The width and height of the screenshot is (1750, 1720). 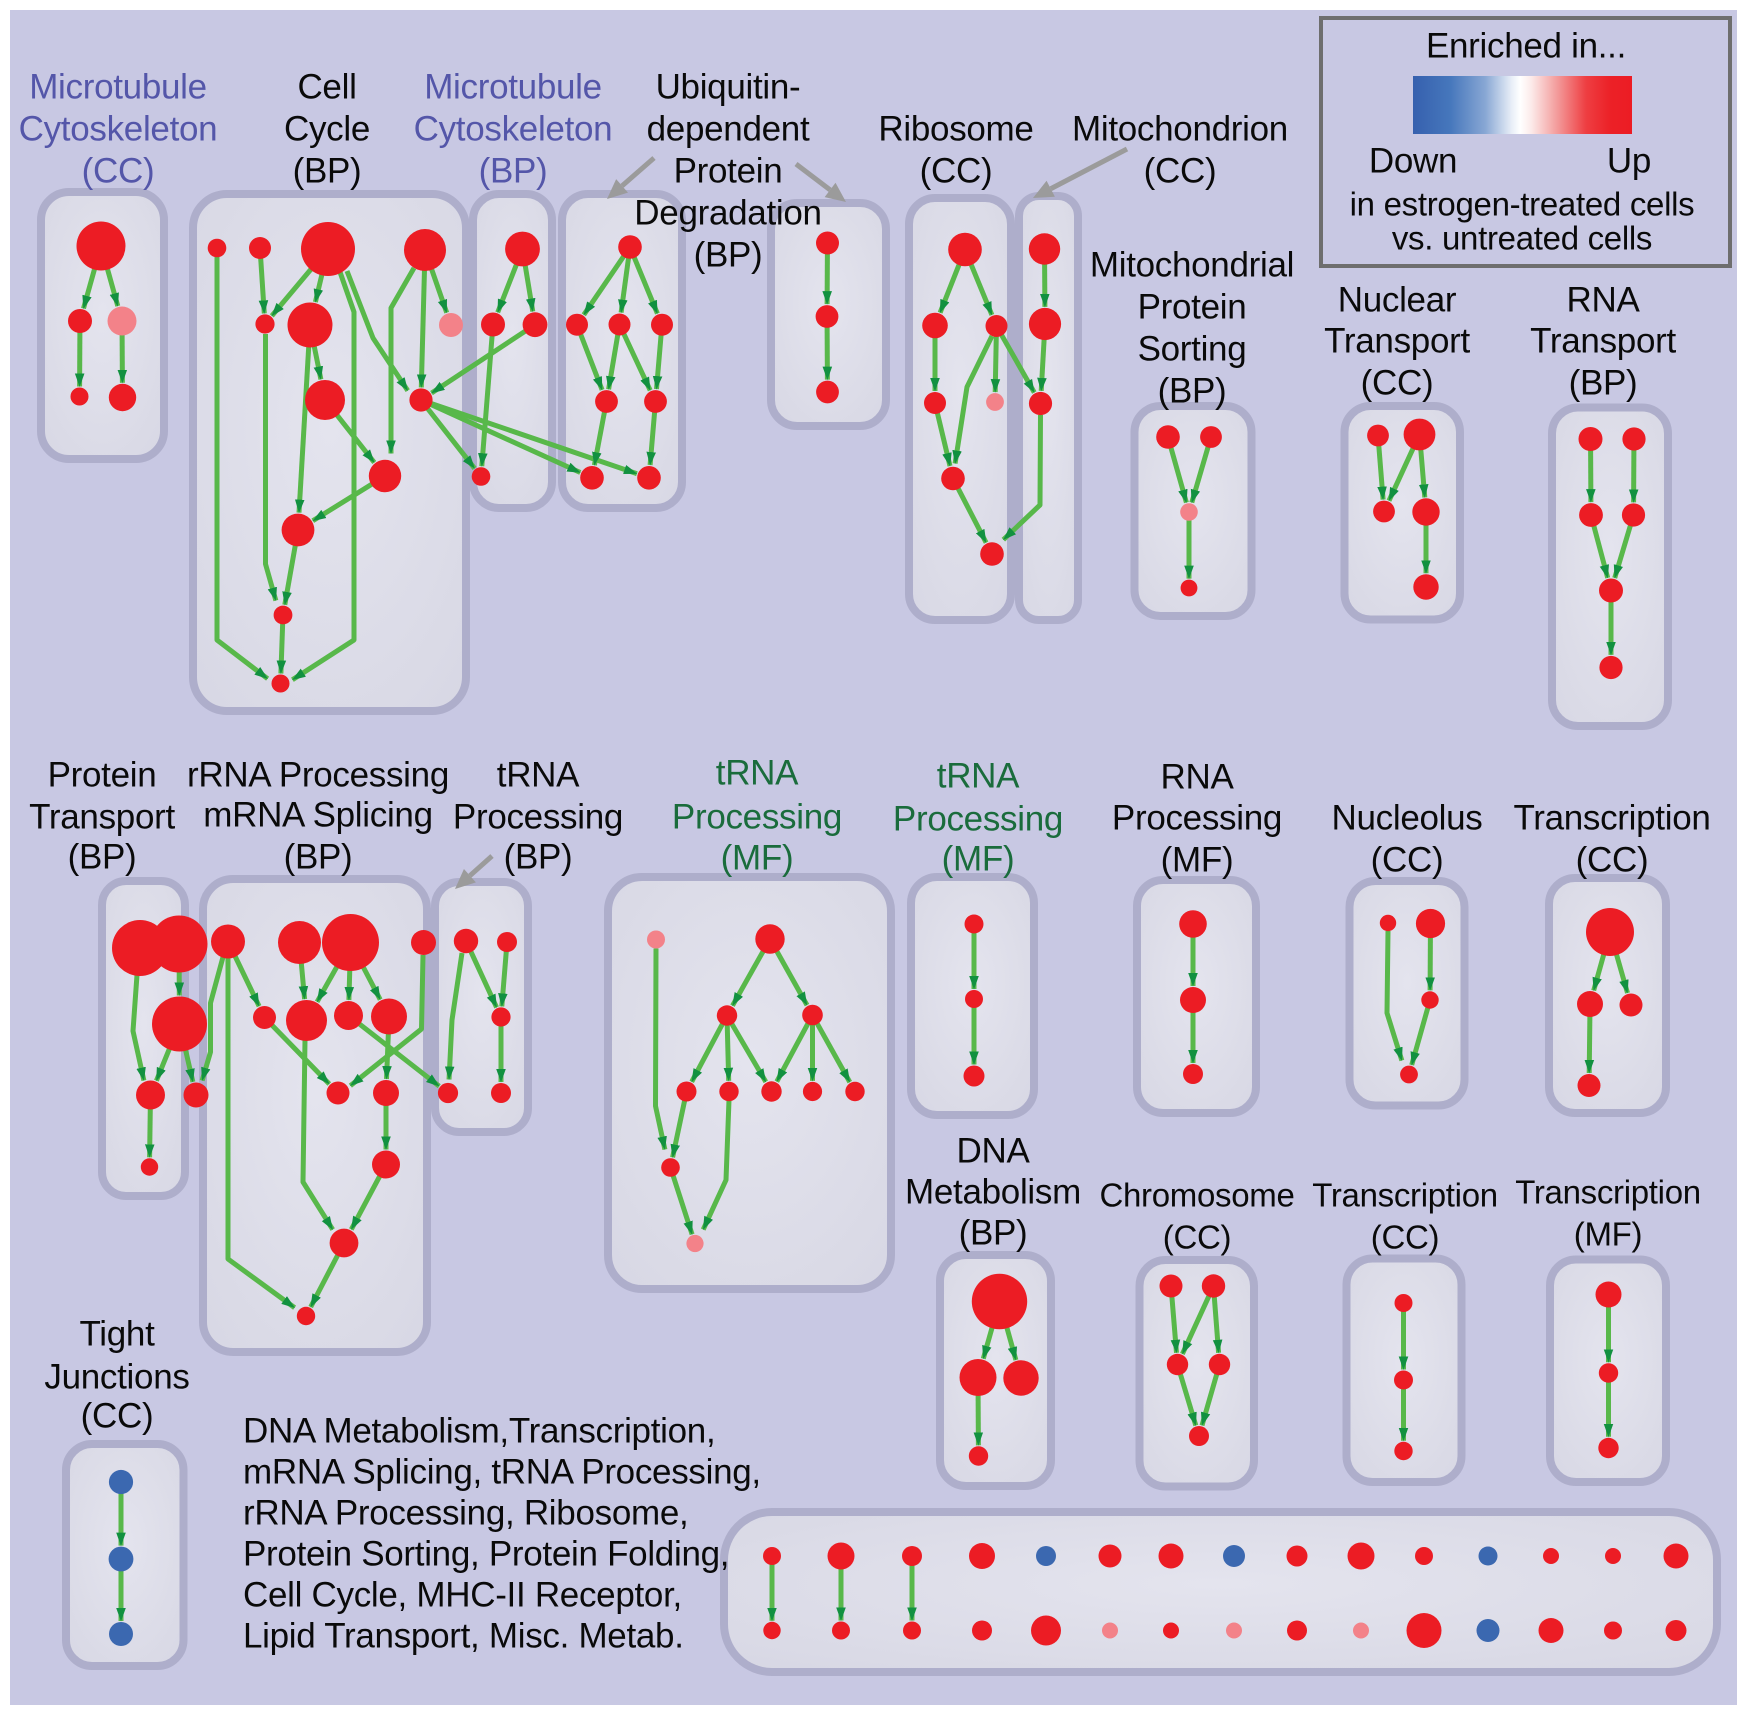 I want to click on svg-text: Sorting, so click(x=1192, y=349).